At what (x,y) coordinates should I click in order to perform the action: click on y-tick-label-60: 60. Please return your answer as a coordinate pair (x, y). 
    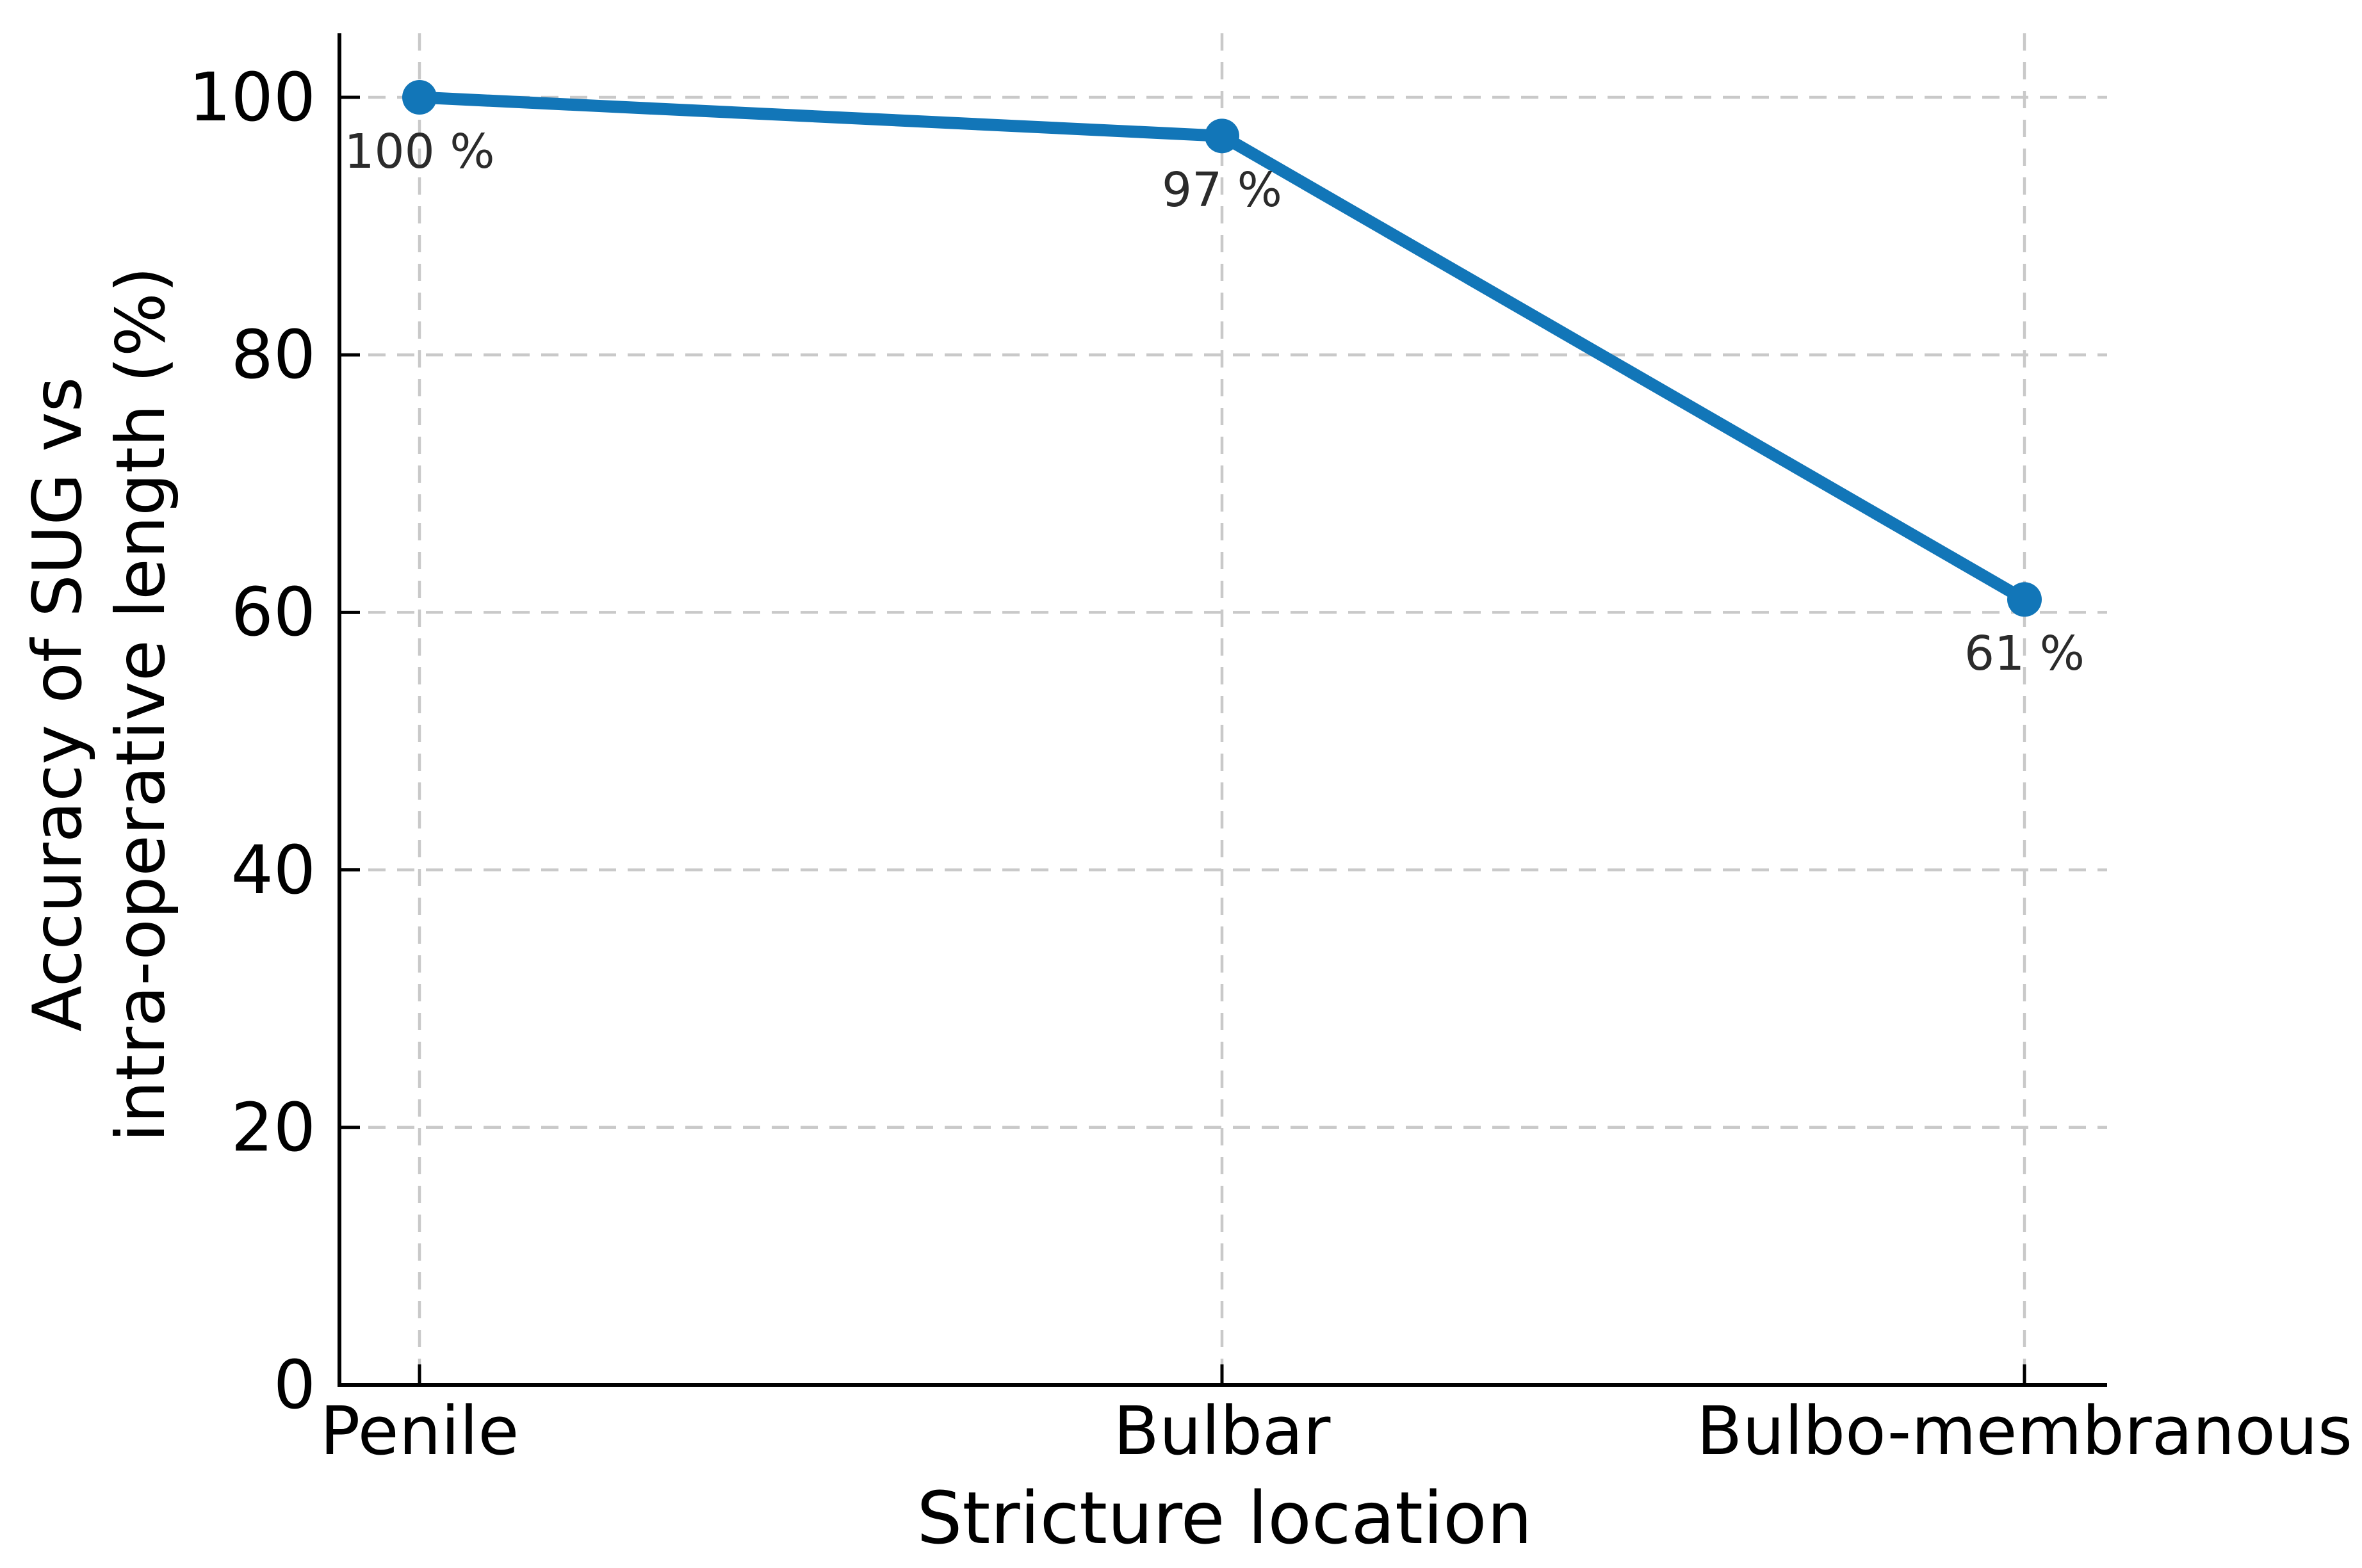
    Looking at the image, I should click on (273, 612).